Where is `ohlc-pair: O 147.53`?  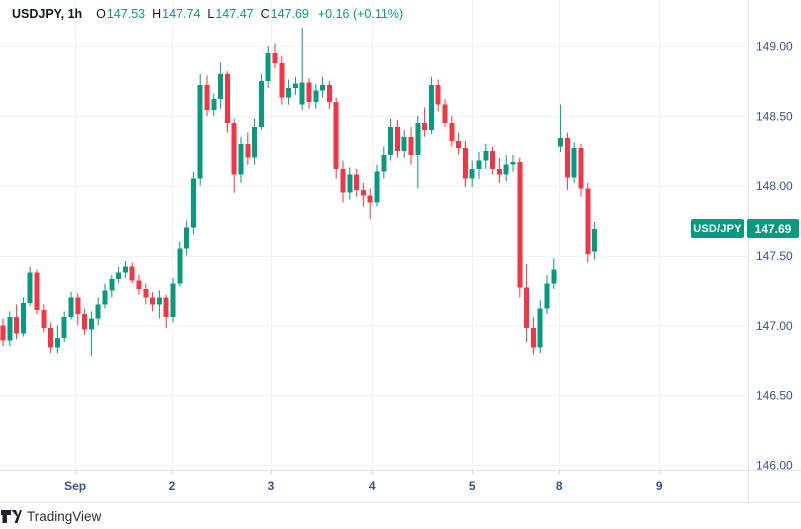 ohlc-pair: O 147.53 is located at coordinates (120, 14).